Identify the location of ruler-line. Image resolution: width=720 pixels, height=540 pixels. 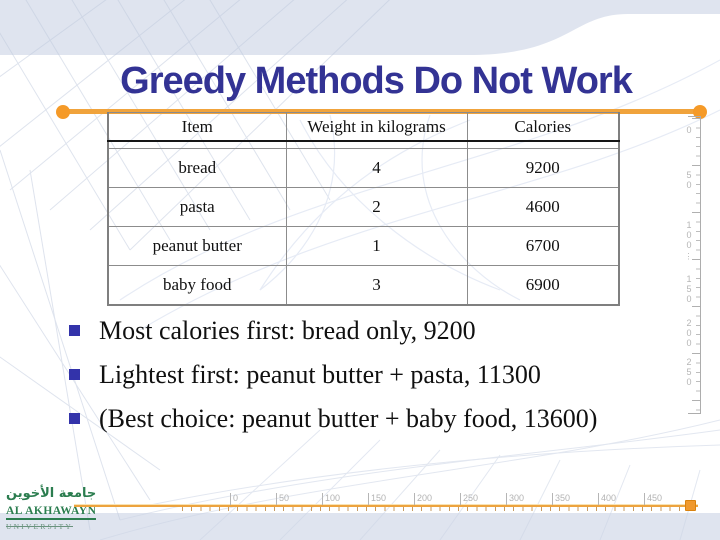
(386, 505).